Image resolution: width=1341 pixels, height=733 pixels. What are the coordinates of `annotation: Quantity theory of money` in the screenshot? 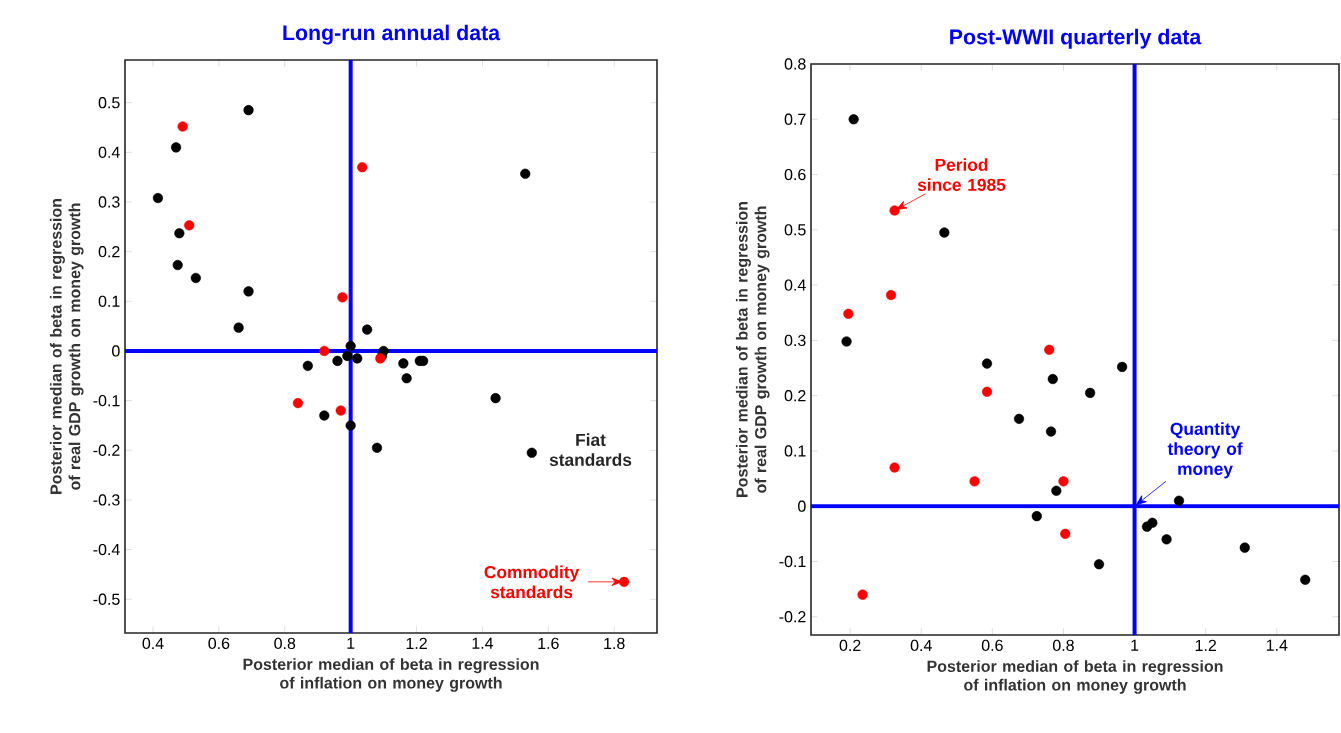 It's located at (1205, 450).